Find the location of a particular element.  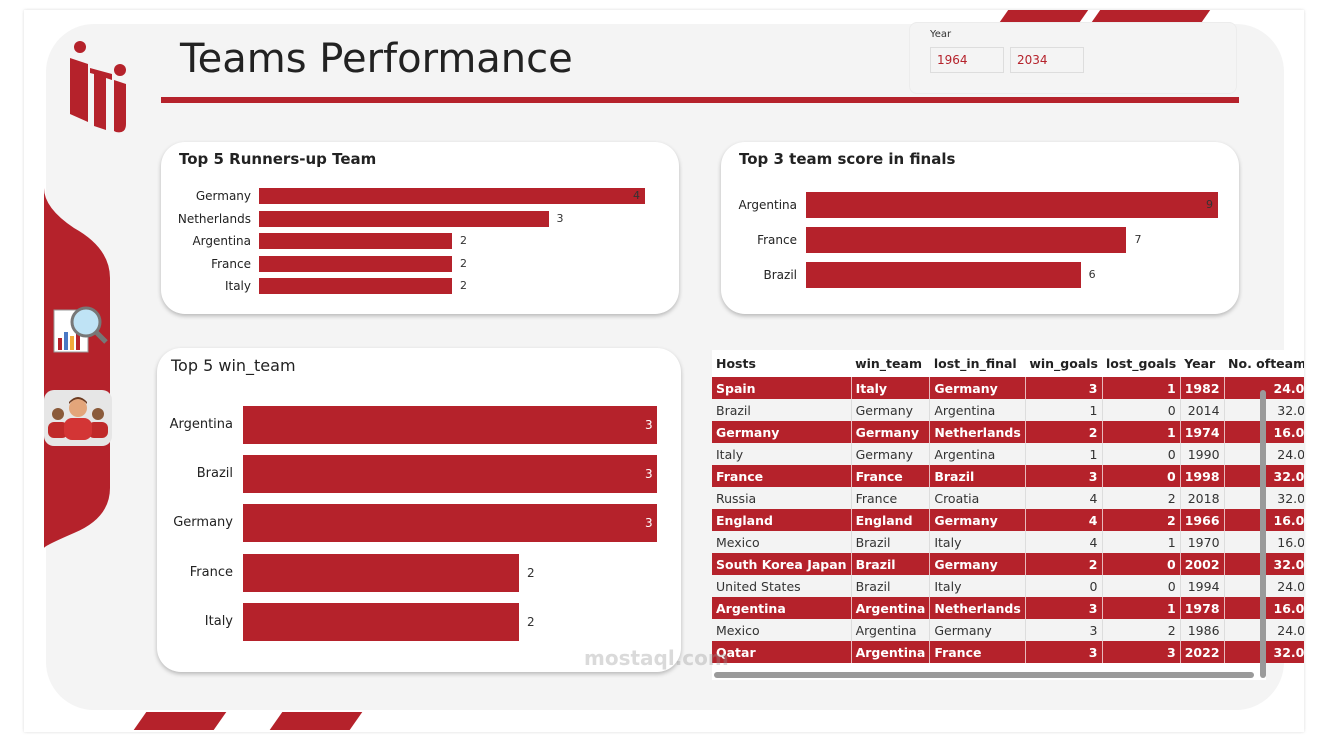

bar-label: Netherlands is located at coordinates (214, 218).